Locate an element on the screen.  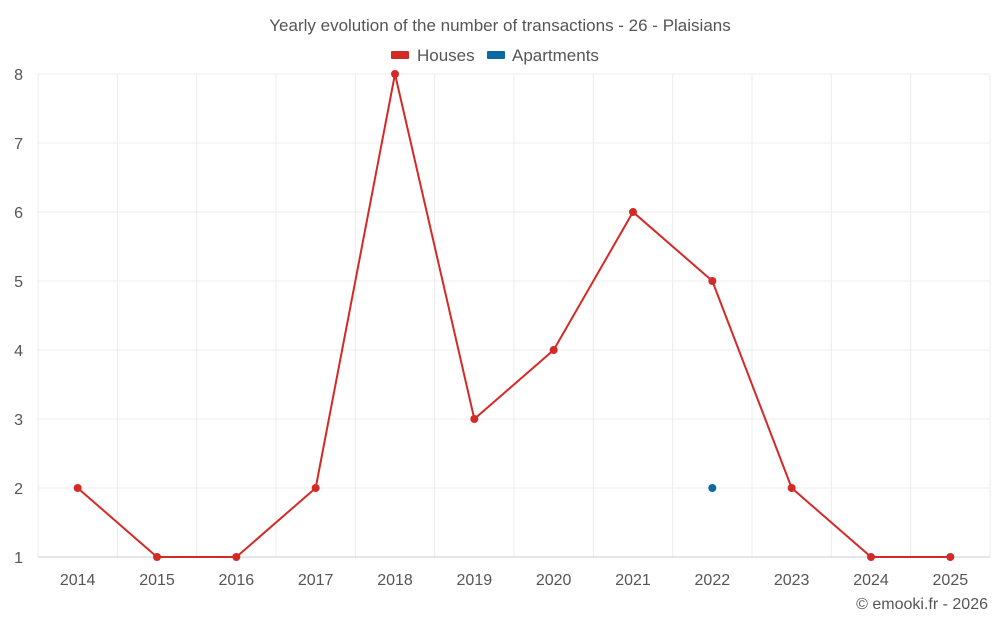
y-tick-label: 8 is located at coordinates (18, 75).